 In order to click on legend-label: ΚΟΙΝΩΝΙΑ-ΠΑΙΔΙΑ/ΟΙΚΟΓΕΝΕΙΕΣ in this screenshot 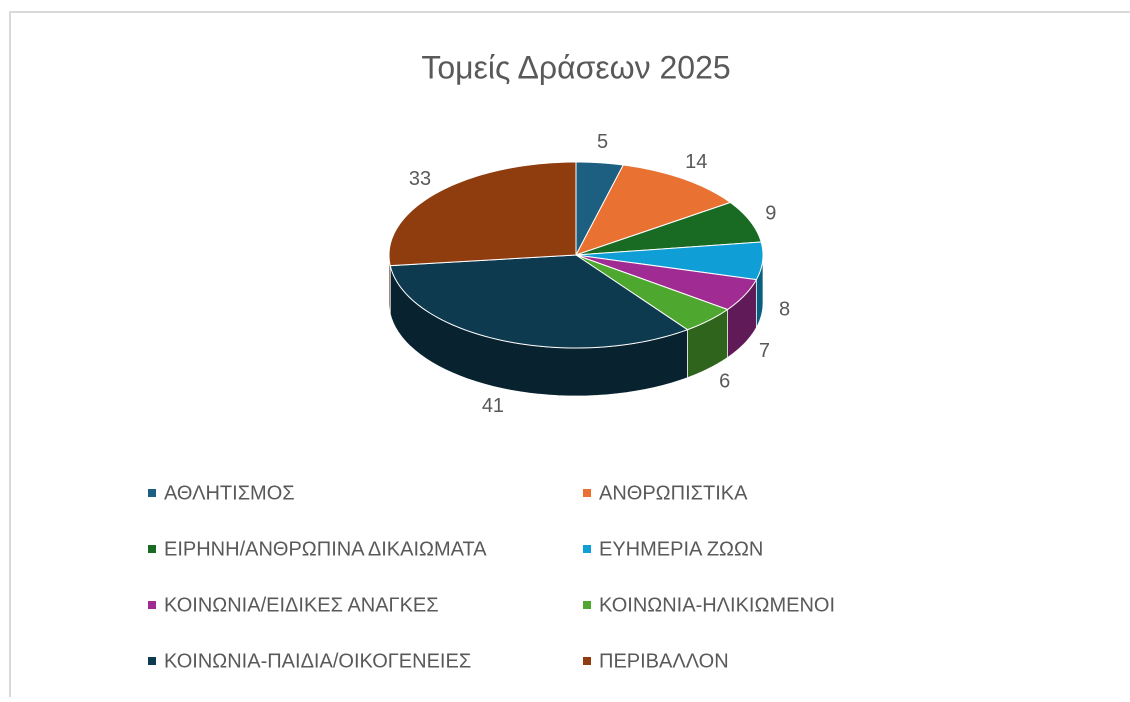, I will do `click(317, 661)`.